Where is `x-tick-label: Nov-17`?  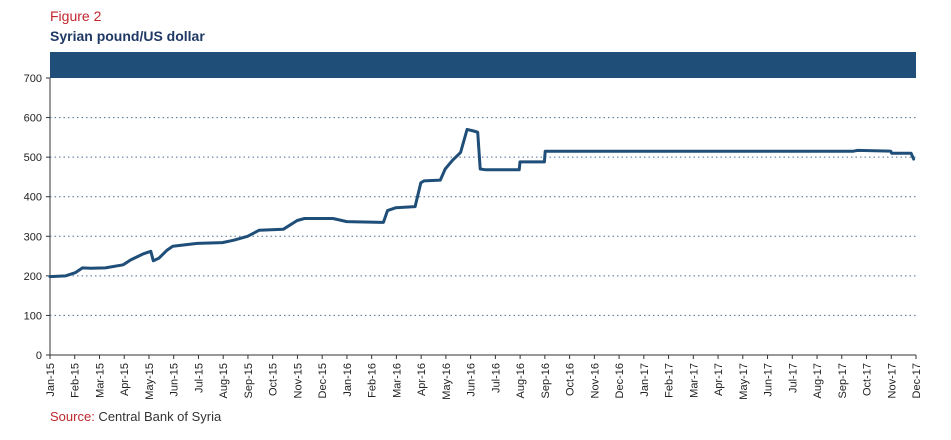 x-tick-label: Nov-17 is located at coordinates (892, 380).